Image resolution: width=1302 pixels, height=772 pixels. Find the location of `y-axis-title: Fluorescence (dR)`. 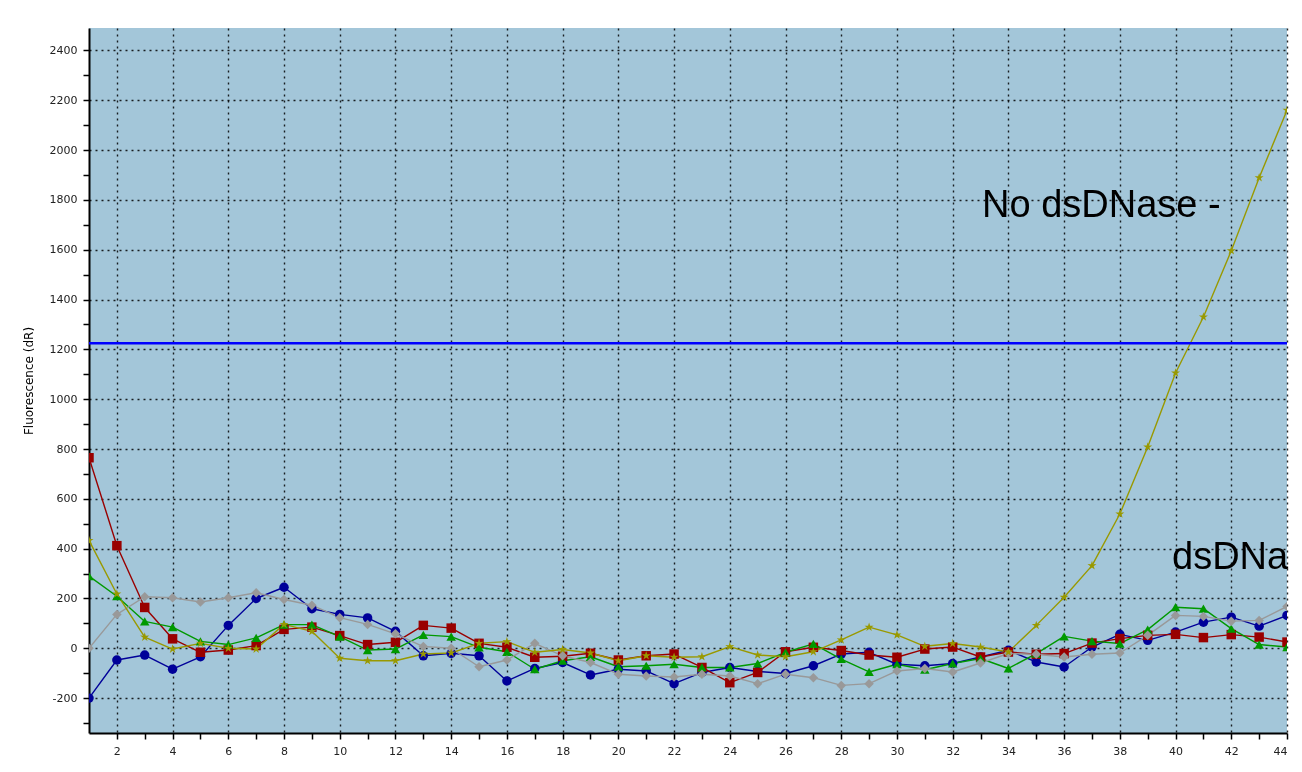

y-axis-title: Fluorescence (dR) is located at coordinates (28, 381).